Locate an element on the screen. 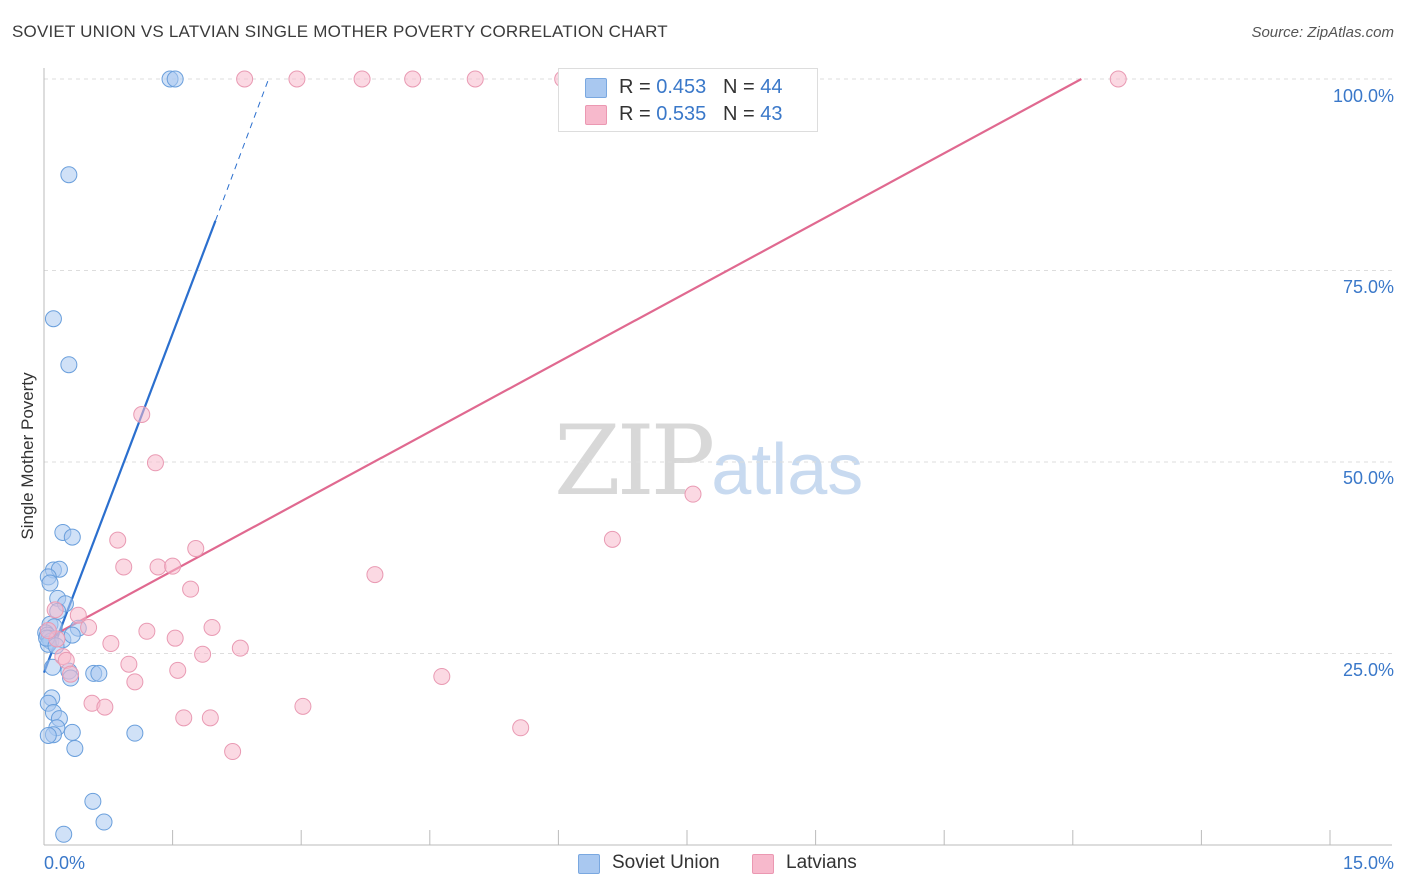 This screenshot has height=892, width=1406. legend-swatch-pink is located at coordinates (596, 115).